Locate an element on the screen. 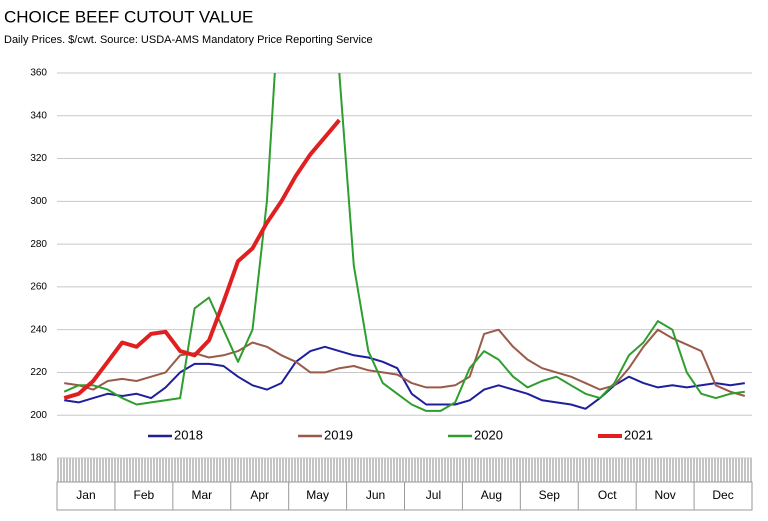 This screenshot has width=768, height=521. legend-label: 2018 is located at coordinates (188, 434).